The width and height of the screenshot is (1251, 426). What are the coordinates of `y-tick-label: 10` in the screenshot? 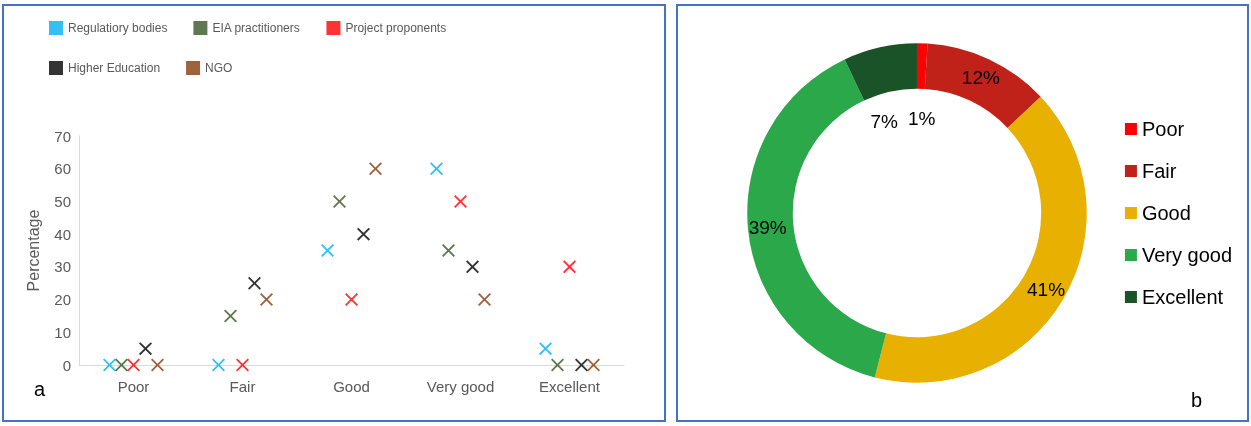 It's located at (62, 332).